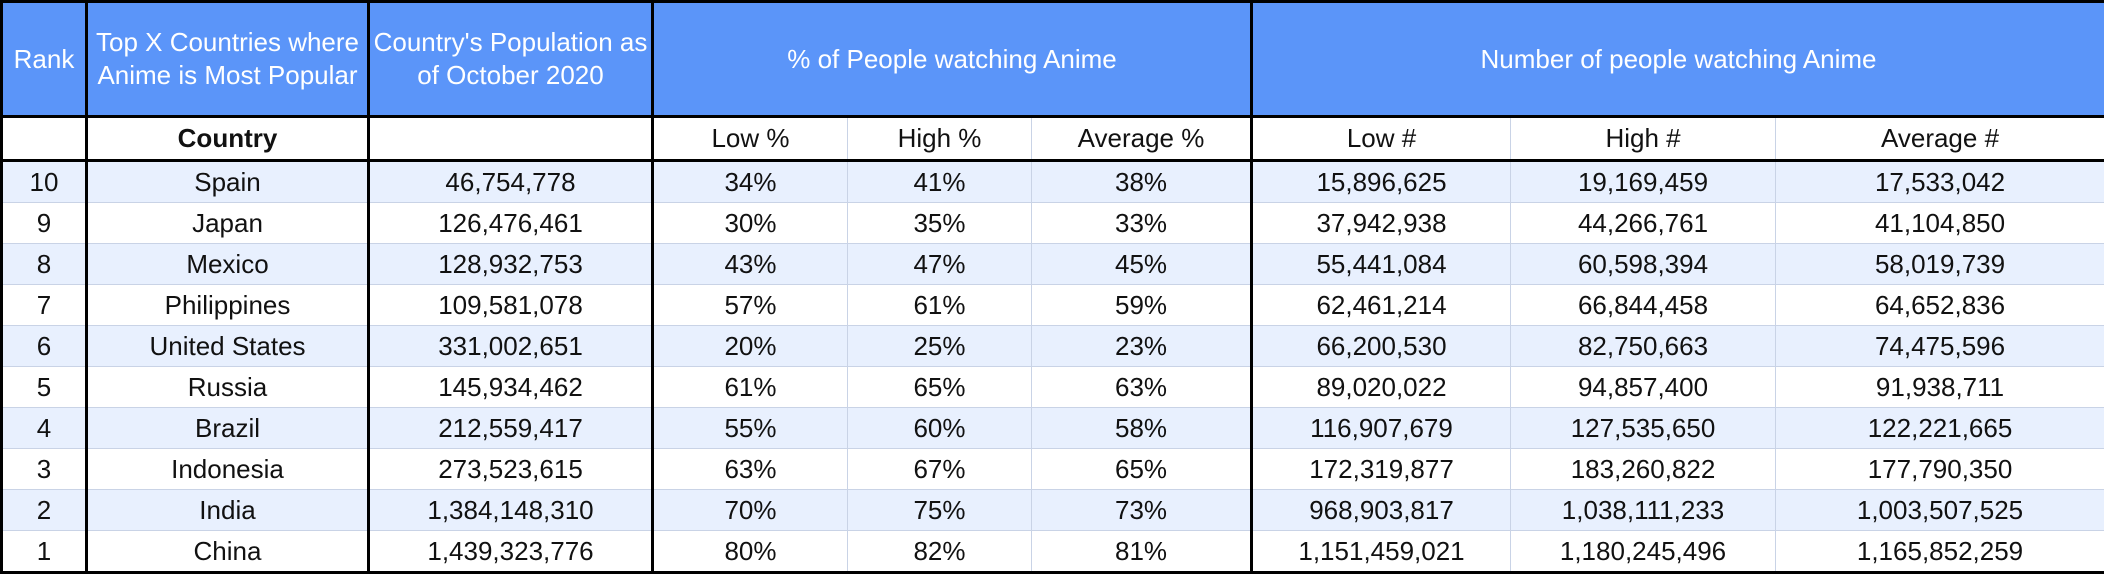 This screenshot has width=2104, height=580. Describe the element at coordinates (43, 346) in the screenshot. I see `rank-cell: 6` at that location.